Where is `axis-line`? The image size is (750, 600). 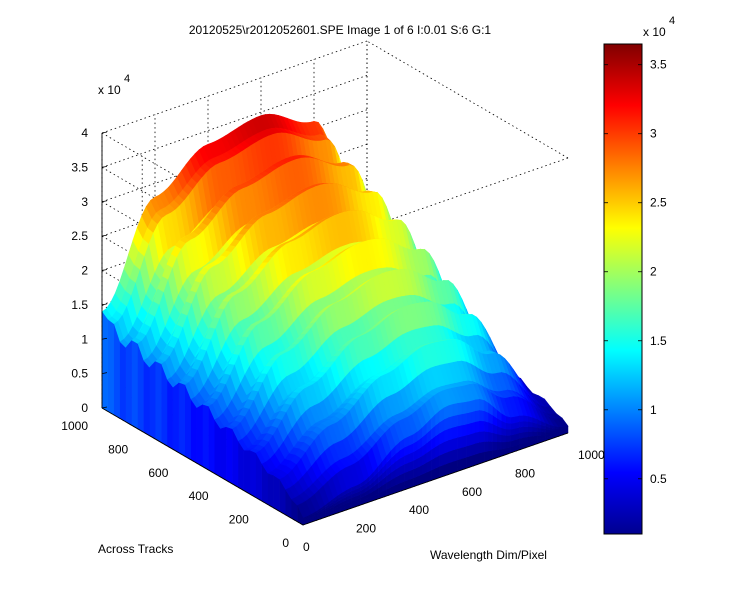
axis-line is located at coordinates (202, 466).